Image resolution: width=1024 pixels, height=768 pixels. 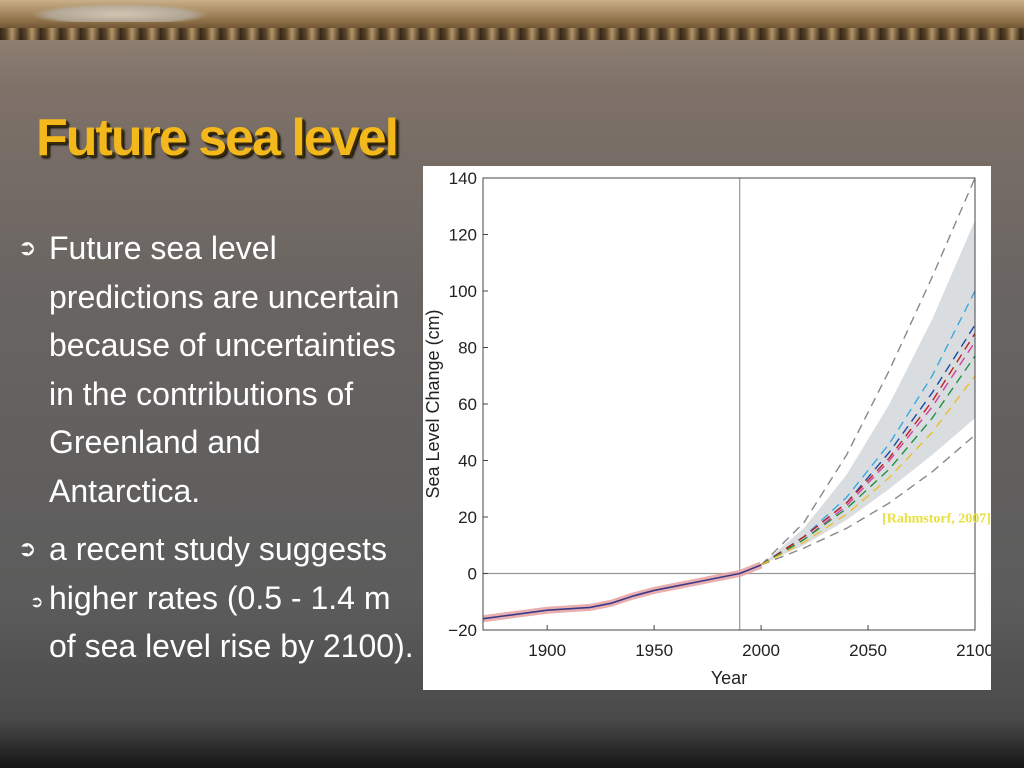 What do you see at coordinates (463, 178) in the screenshot?
I see `y-tick-label: 140` at bounding box center [463, 178].